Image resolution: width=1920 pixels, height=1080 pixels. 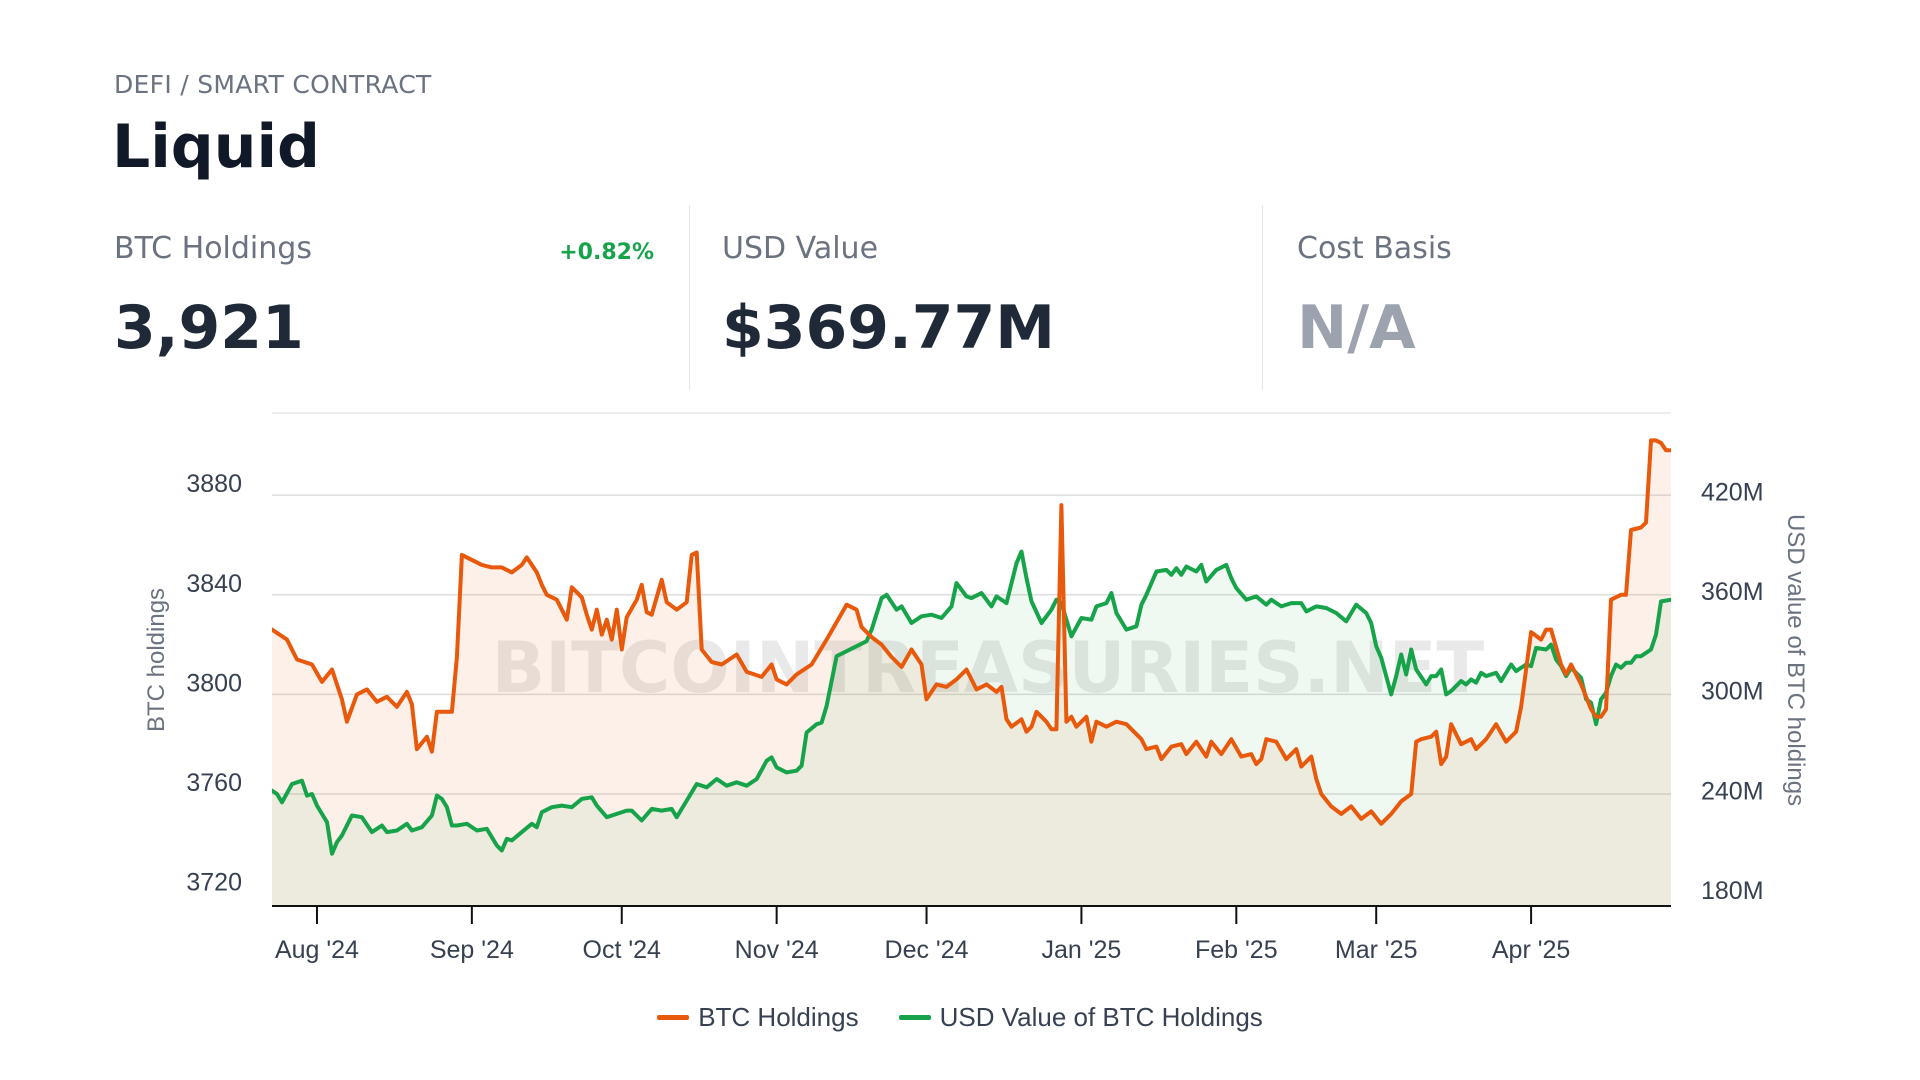 I want to click on stat-usd-value-label: USD Value, so click(x=800, y=248).